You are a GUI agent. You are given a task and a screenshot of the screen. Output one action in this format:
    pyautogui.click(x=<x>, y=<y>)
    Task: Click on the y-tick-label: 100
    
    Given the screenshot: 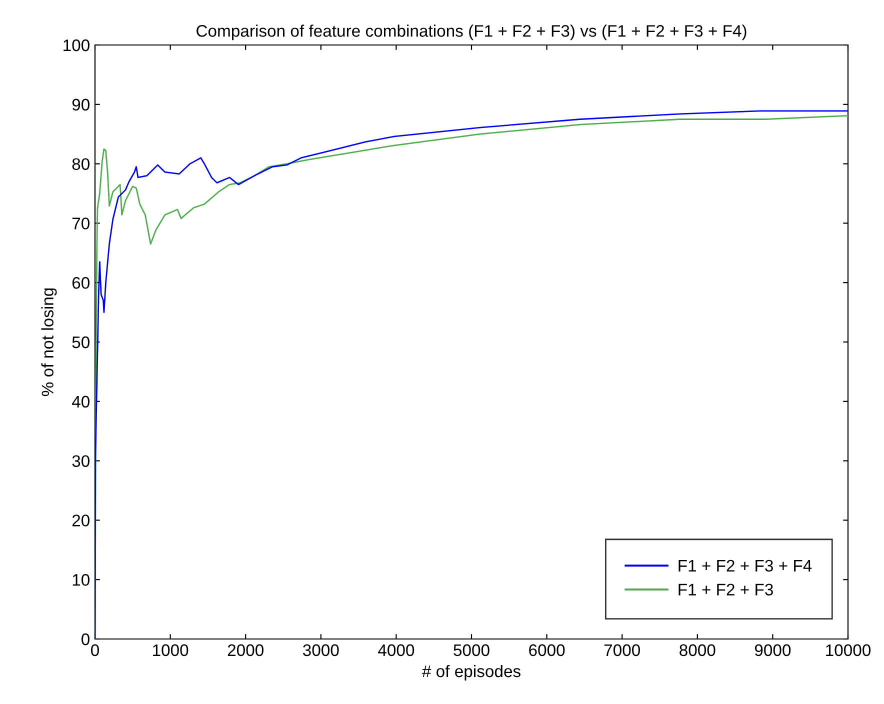 What is the action you would take?
    pyautogui.click(x=77, y=45)
    